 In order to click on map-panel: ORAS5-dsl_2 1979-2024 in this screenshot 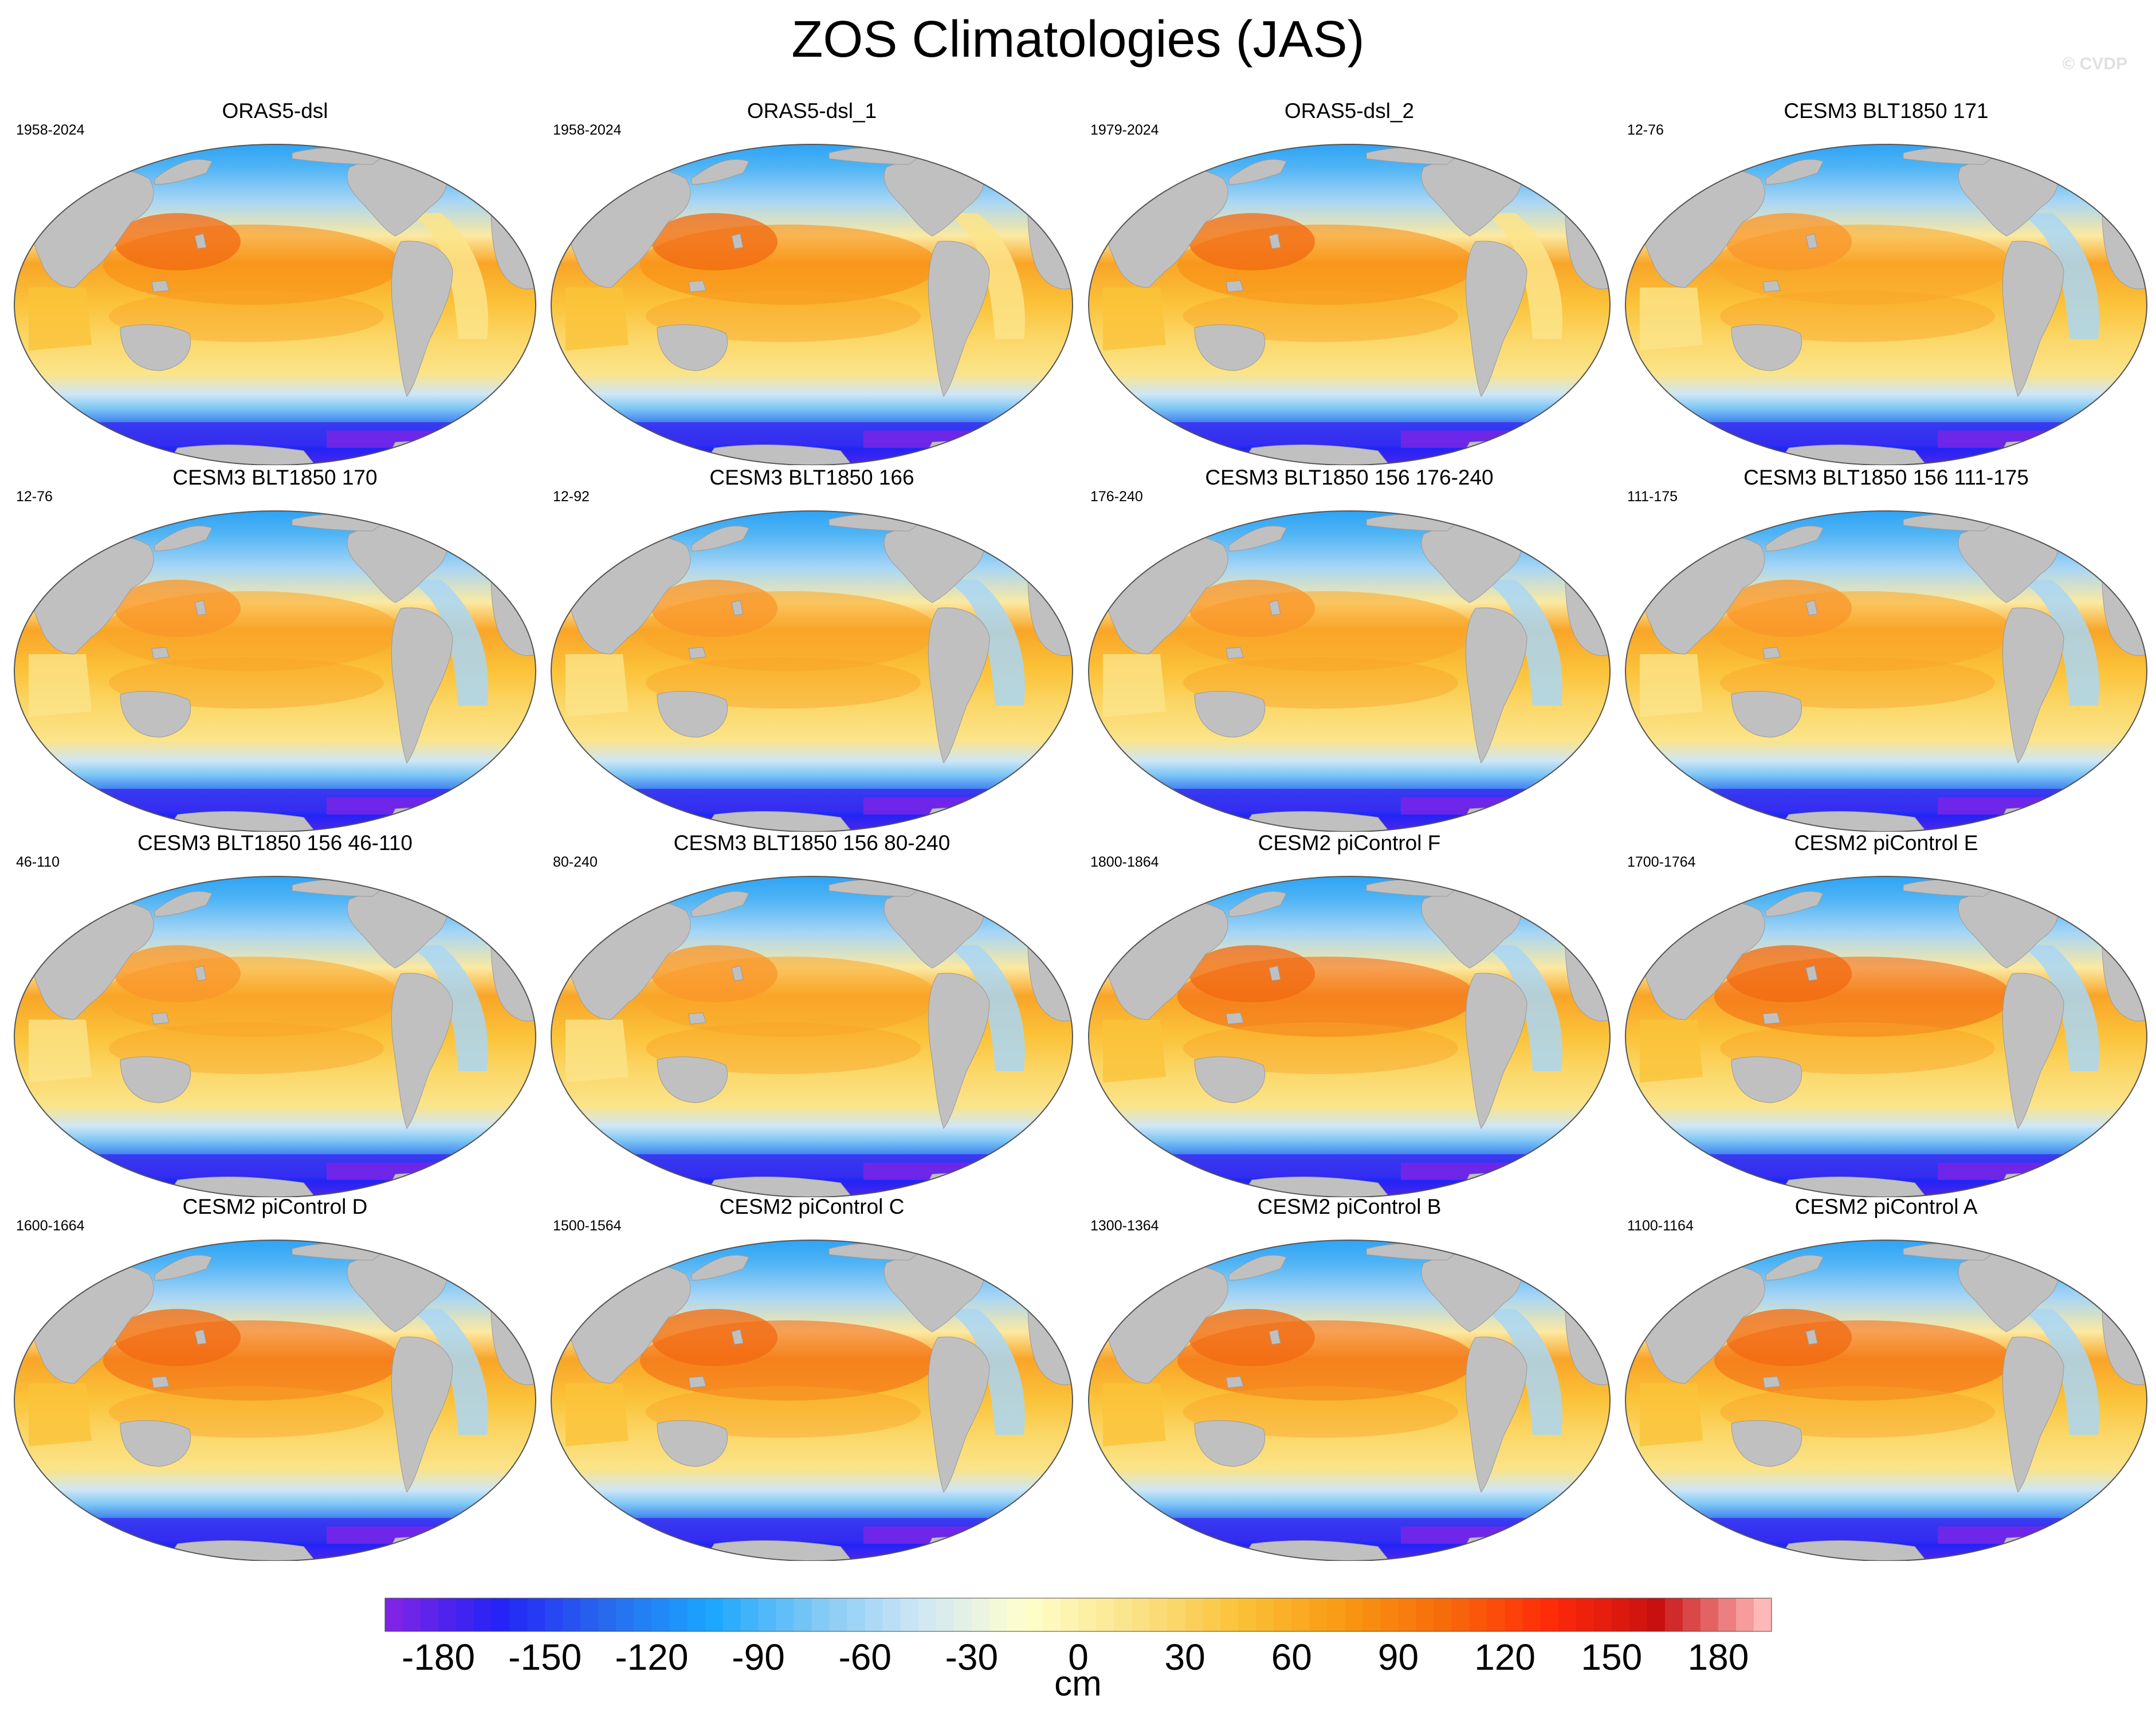, I will do `click(1349, 282)`.